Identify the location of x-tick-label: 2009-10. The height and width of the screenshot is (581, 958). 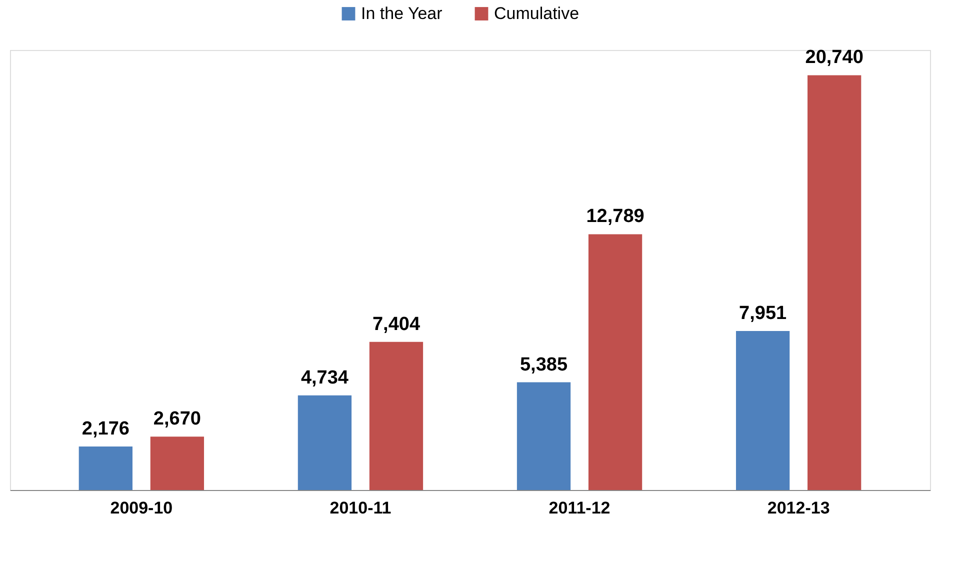
(141, 508).